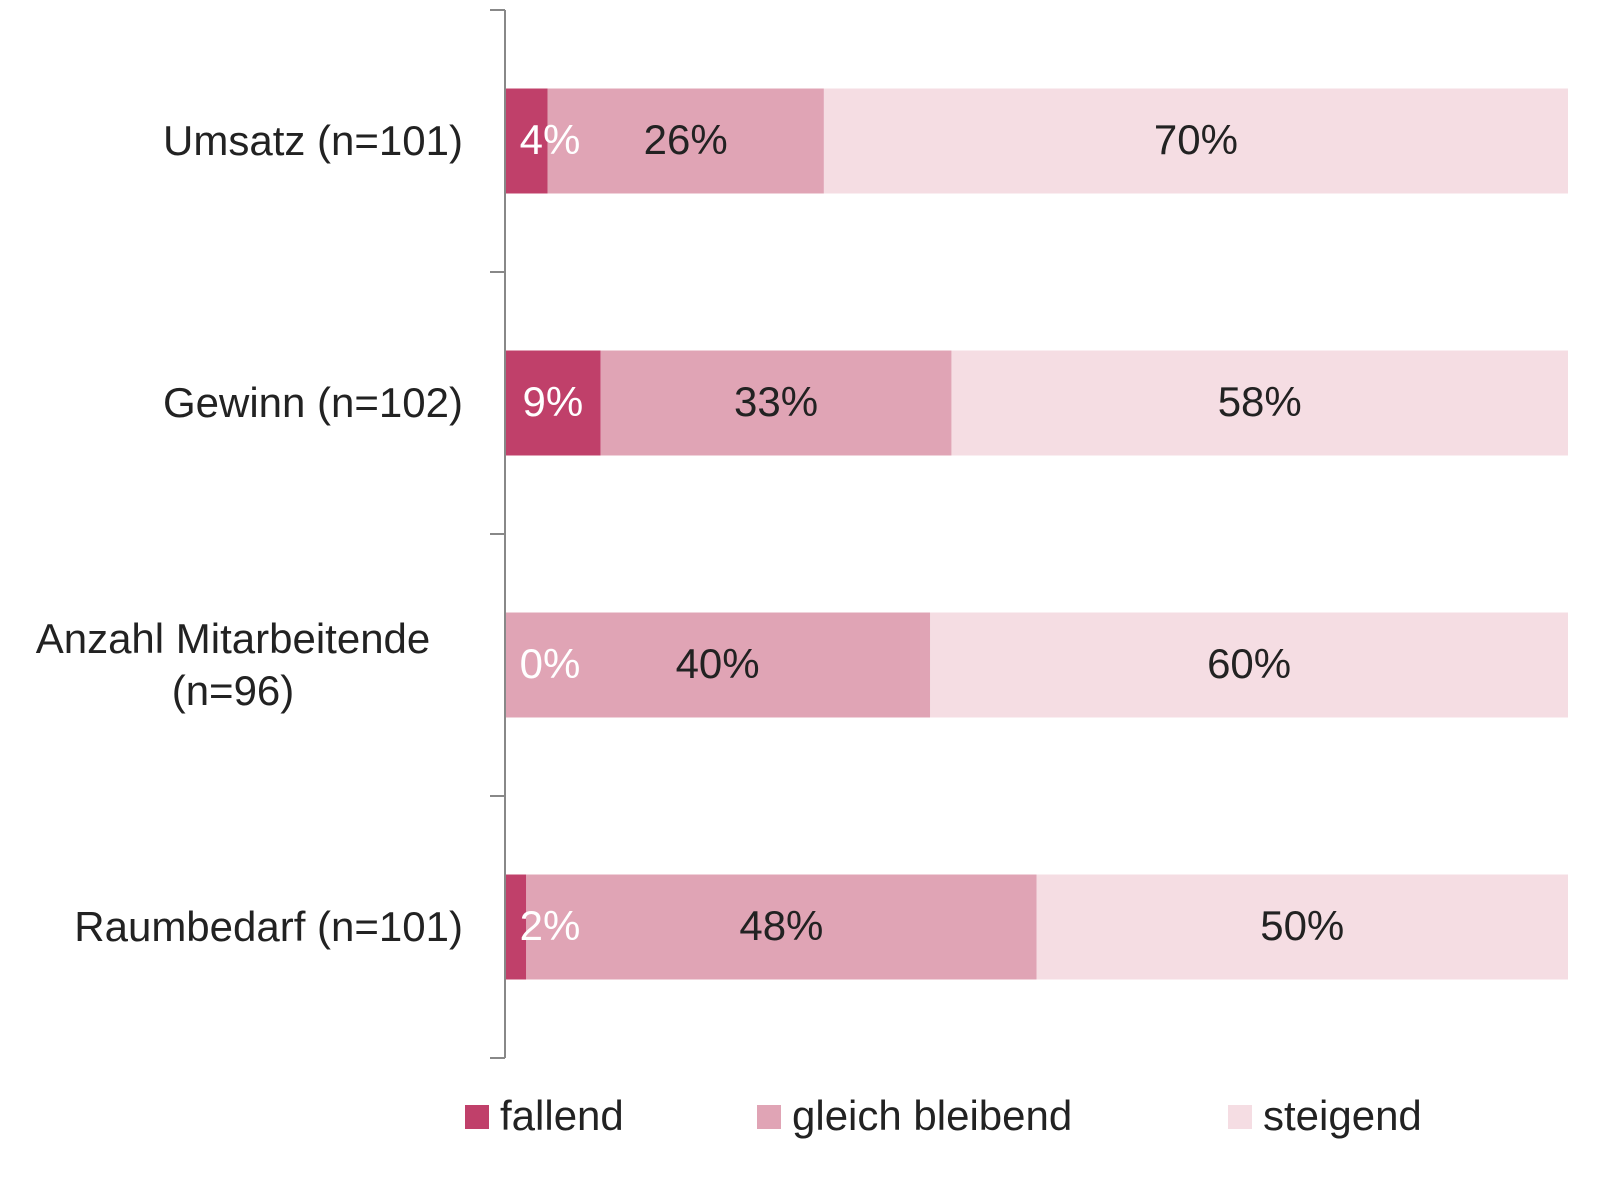 The height and width of the screenshot is (1181, 1621). I want to click on data-label: 60%, so click(1249, 663).